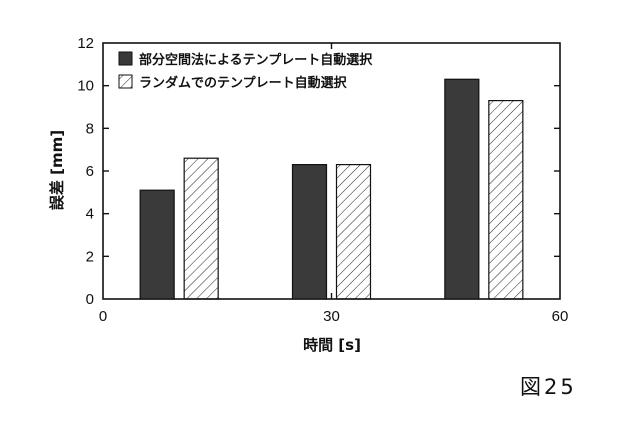 The image size is (640, 430). What do you see at coordinates (90, 214) in the screenshot?
I see `y-tick-label: 4` at bounding box center [90, 214].